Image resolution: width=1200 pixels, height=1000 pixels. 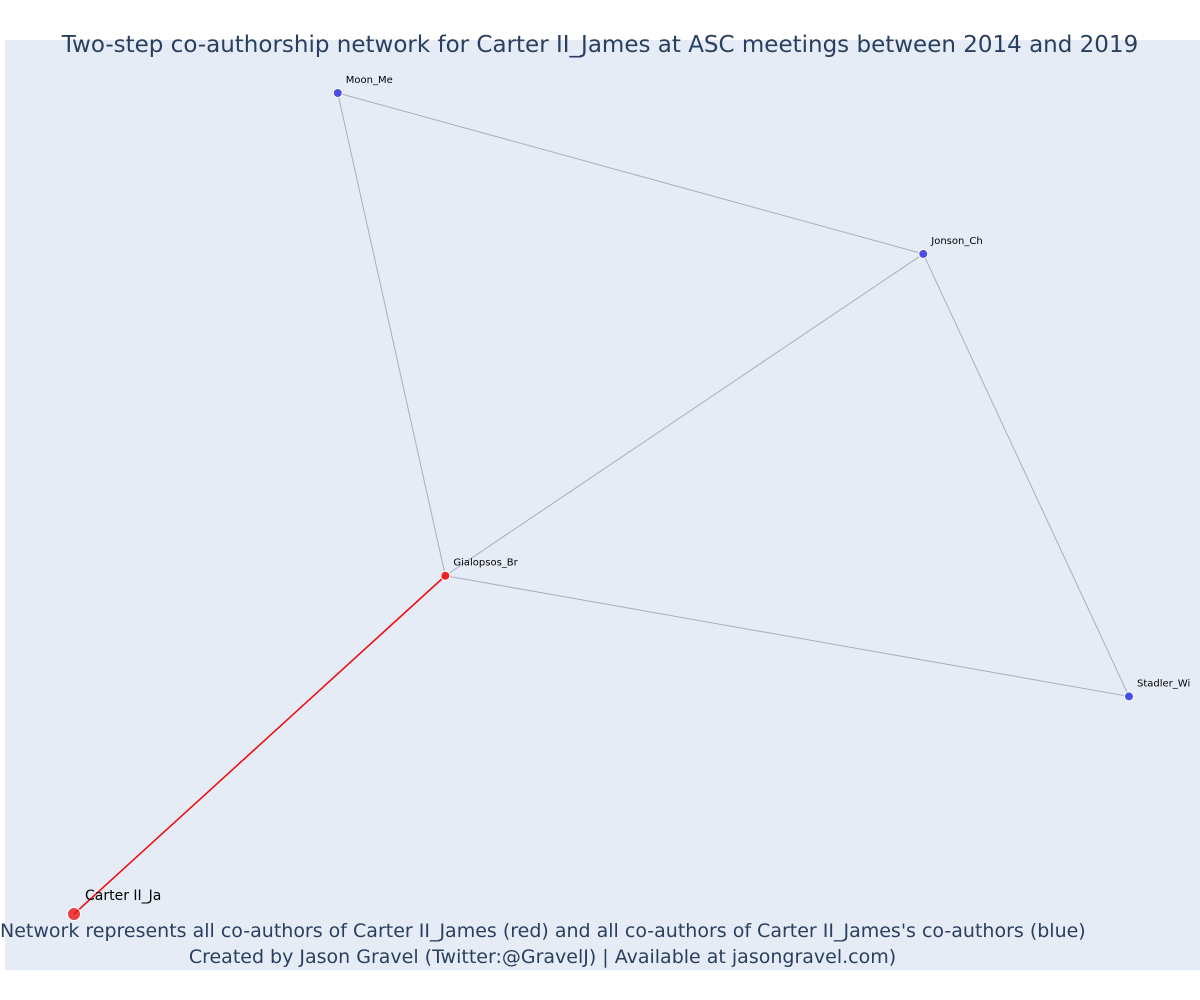 I want to click on node-label-carter: Carter II_Ja, so click(x=123, y=896).